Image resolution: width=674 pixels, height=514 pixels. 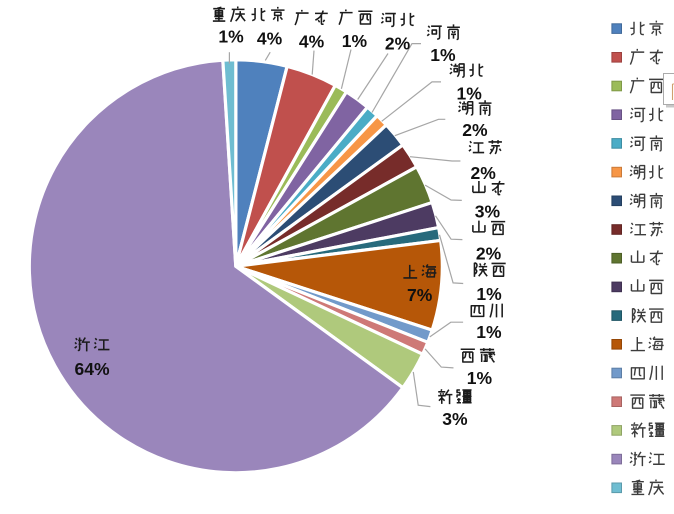 I want to click on svg-text: 7%, so click(x=420, y=295).